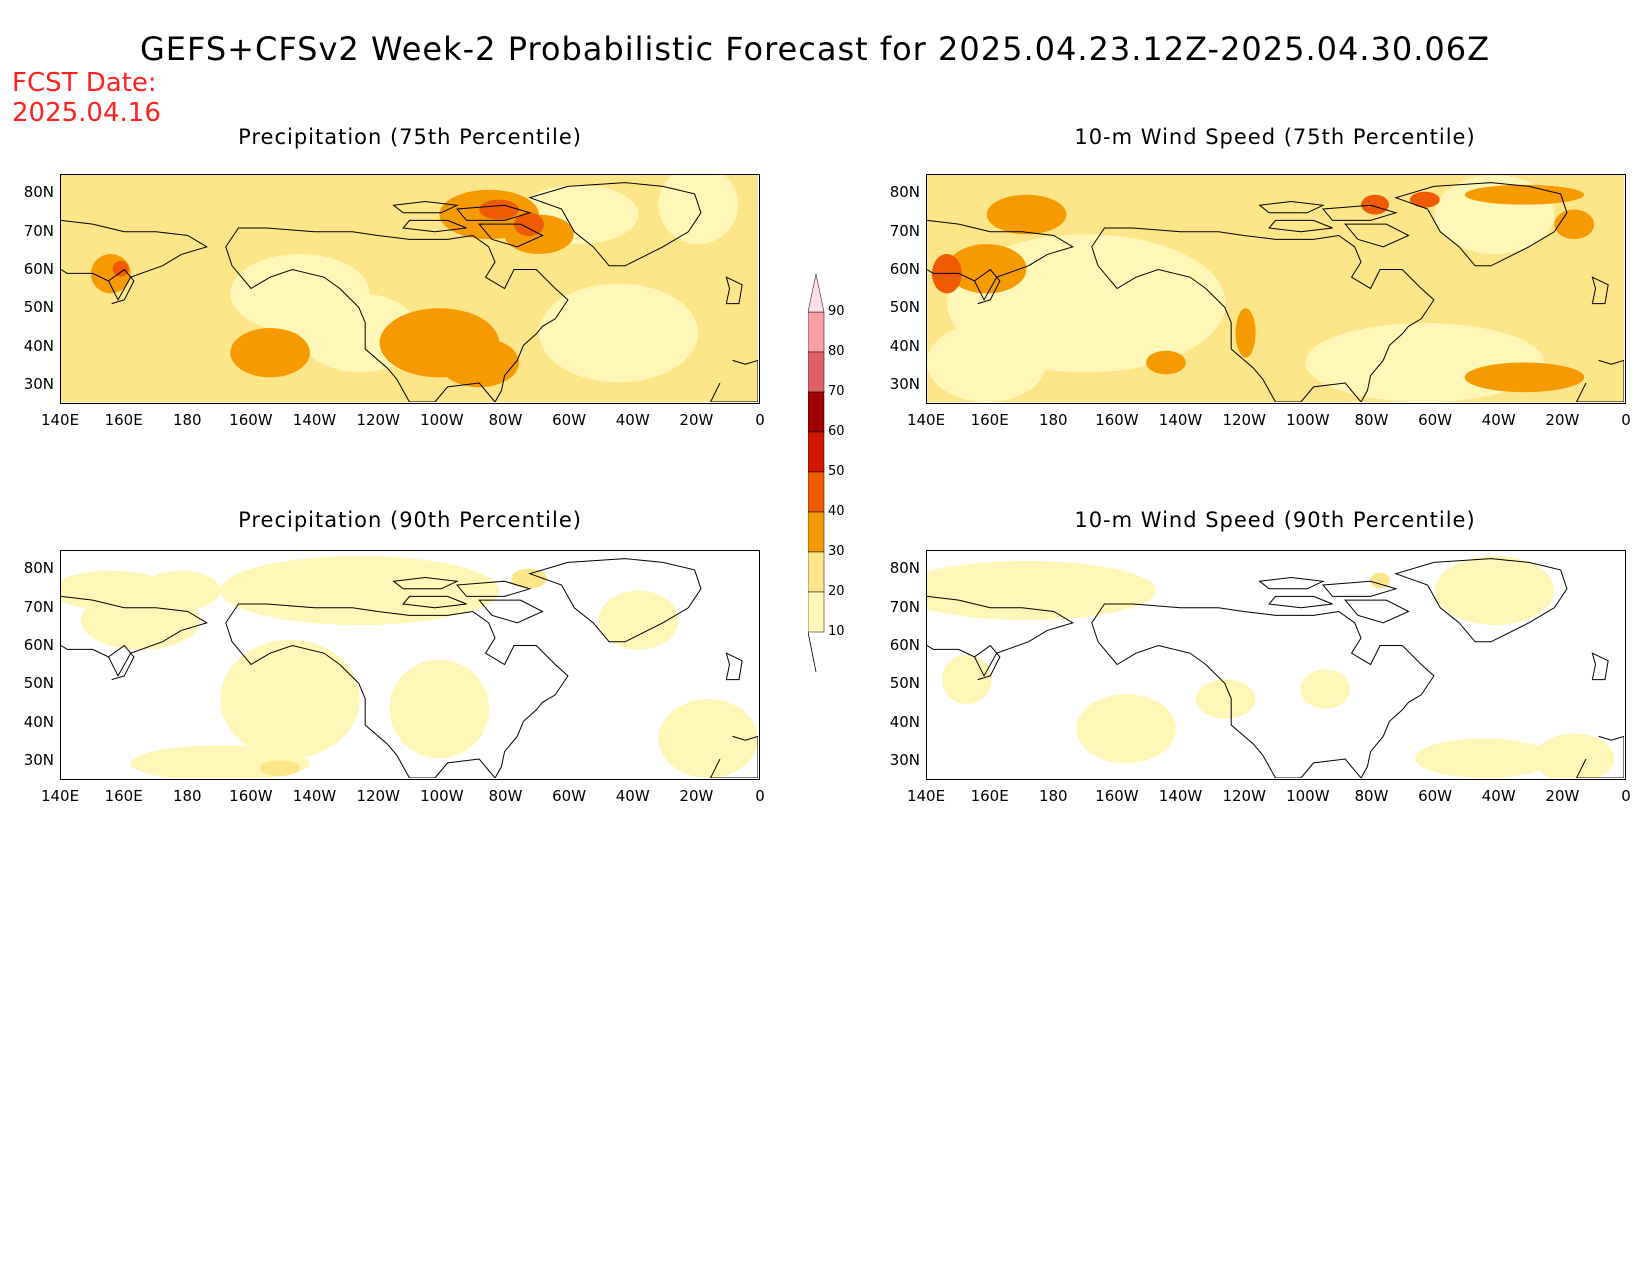  What do you see at coordinates (1275, 520) in the screenshot?
I see `panel-title-wind-90: 10-m Wind Speed (90th Percentile)` at bounding box center [1275, 520].